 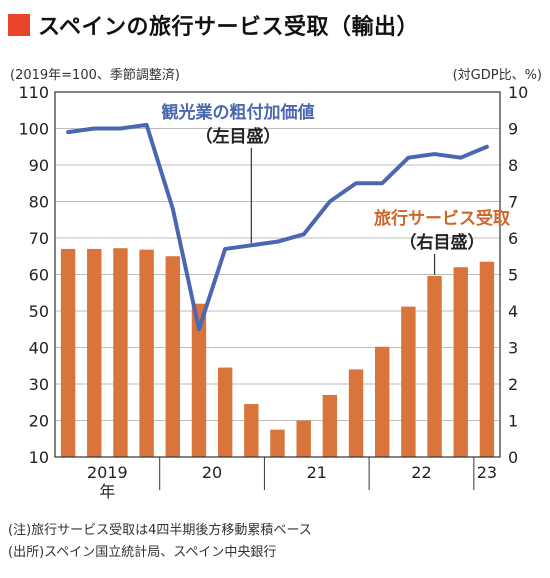 I want to click on right-tick-label: 3, so click(x=513, y=348).